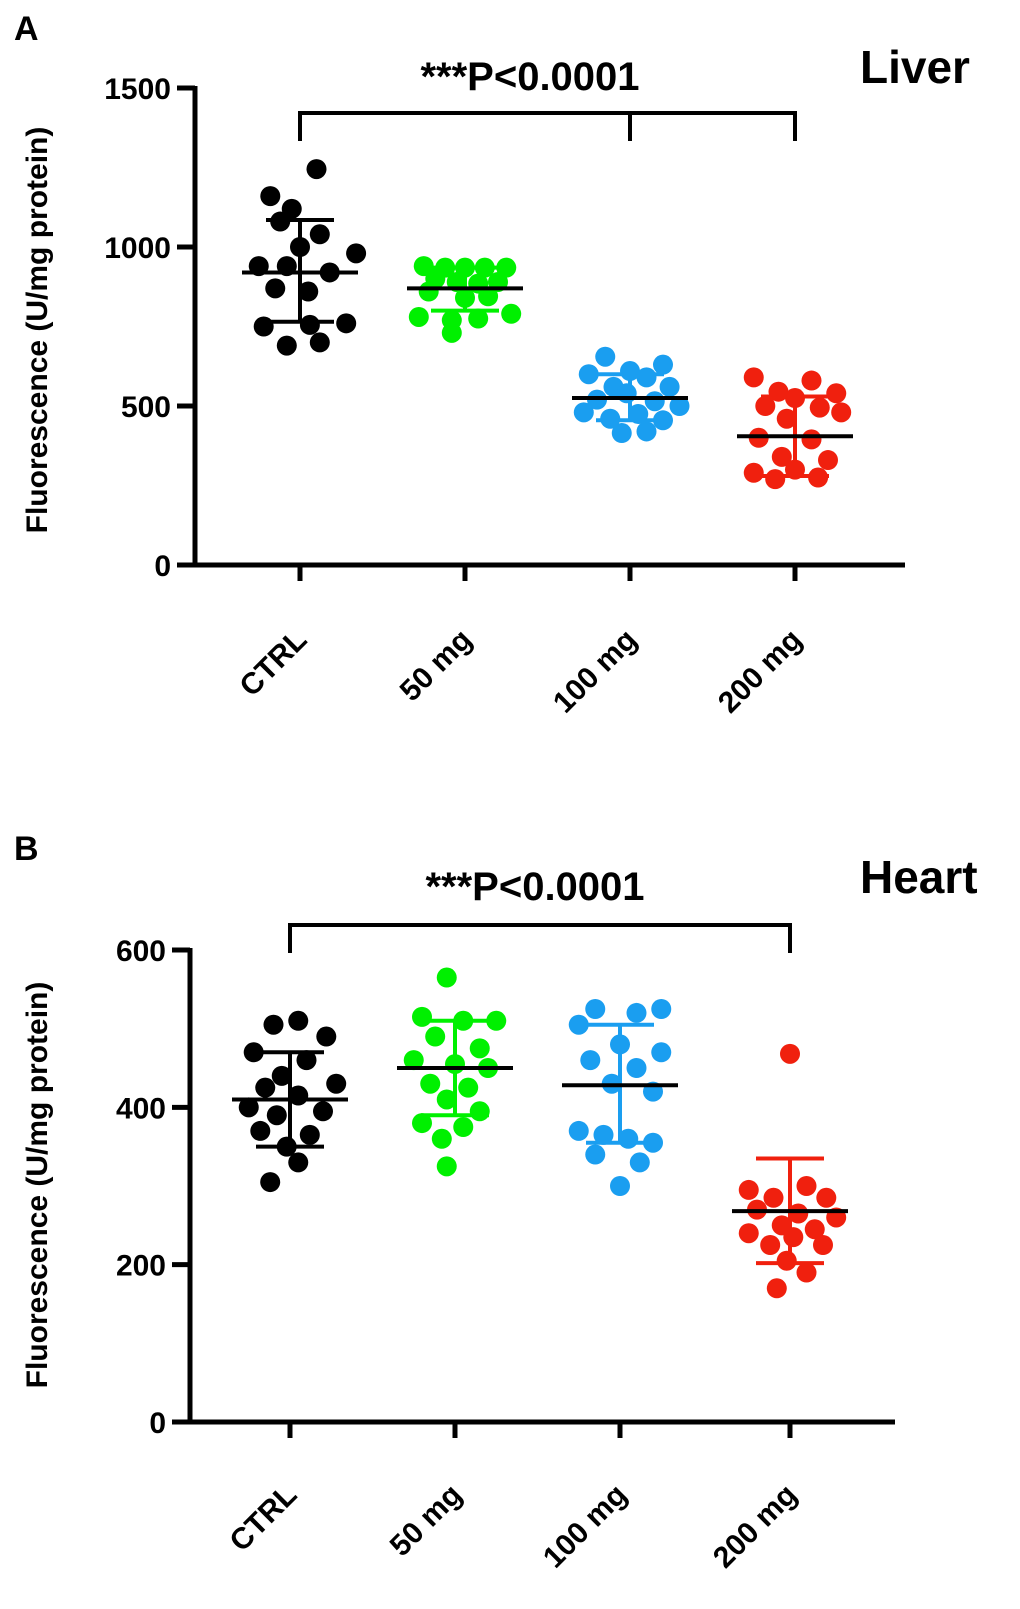 This screenshot has height=1609, width=1020. Describe the element at coordinates (141, 951) in the screenshot. I see `y-tick-label: 600` at that location.